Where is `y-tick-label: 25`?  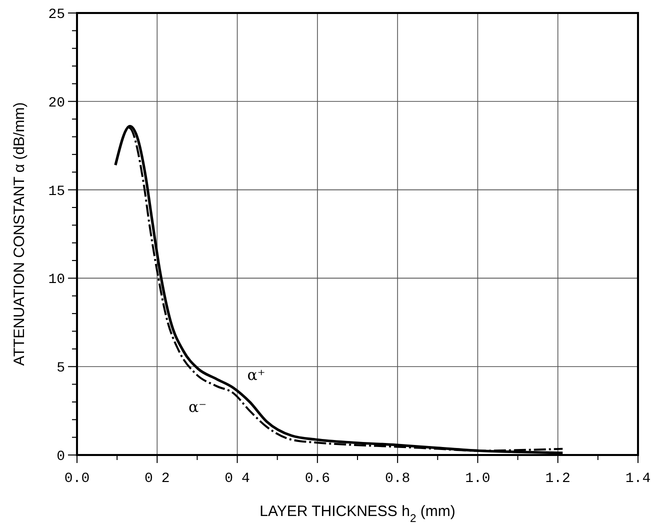
y-tick-label: 25 is located at coordinates (56, 15).